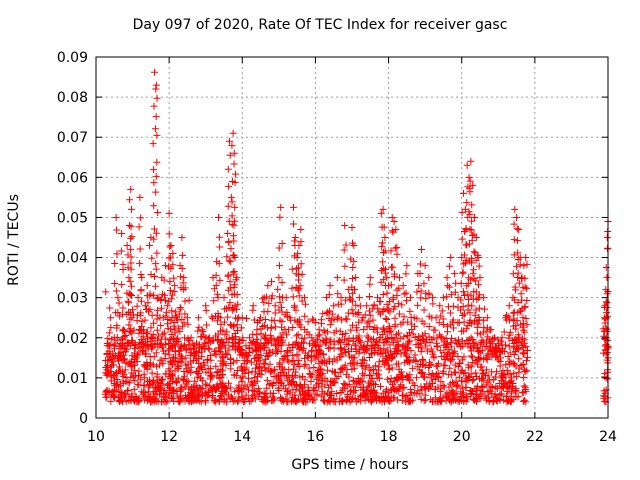  What do you see at coordinates (72, 138) in the screenshot?
I see `y-tick-label: 0.07` at bounding box center [72, 138].